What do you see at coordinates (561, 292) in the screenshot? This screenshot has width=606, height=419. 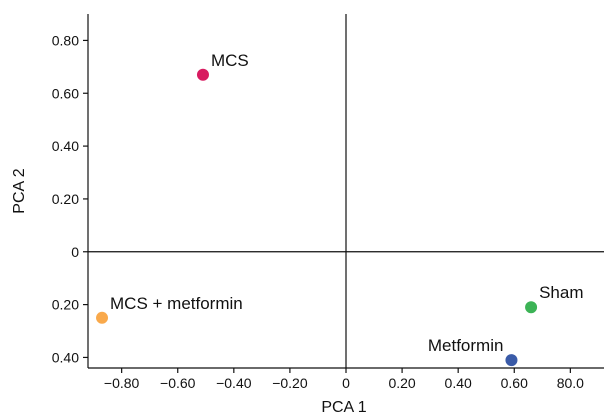 I see `point-label-sham: Sham` at bounding box center [561, 292].